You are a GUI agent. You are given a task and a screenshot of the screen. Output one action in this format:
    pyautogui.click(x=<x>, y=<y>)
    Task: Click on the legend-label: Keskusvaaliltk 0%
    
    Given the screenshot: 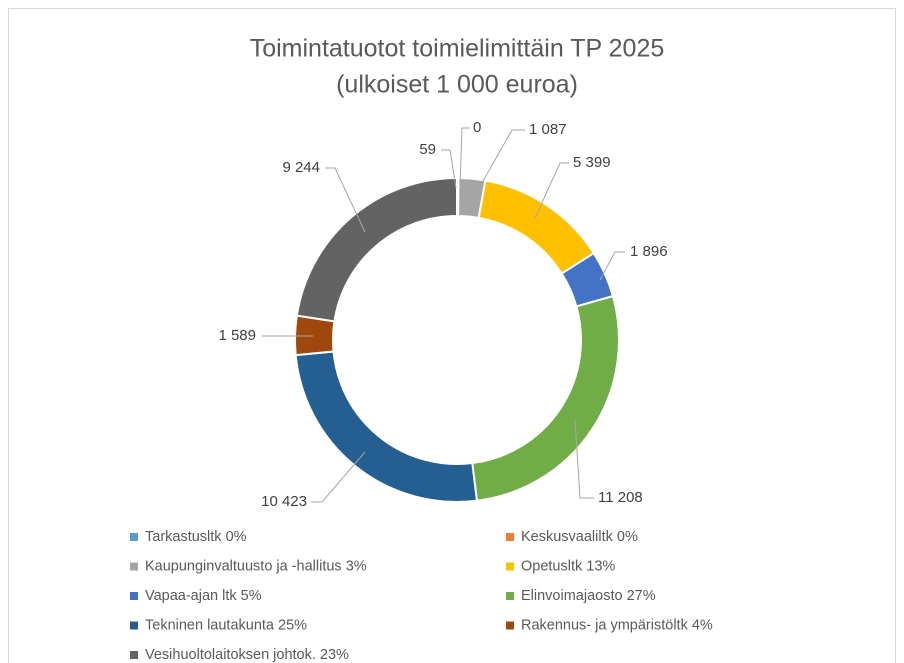 What is the action you would take?
    pyautogui.click(x=579, y=537)
    